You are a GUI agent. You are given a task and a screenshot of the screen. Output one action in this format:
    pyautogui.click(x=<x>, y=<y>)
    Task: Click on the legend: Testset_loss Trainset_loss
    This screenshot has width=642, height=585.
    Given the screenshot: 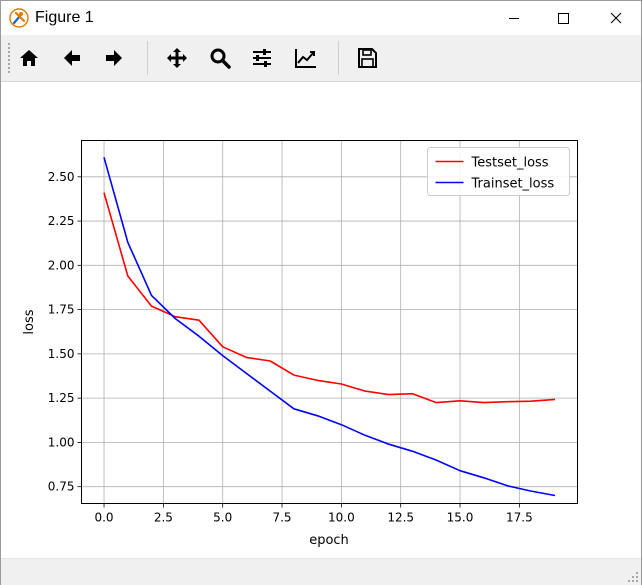 What is the action you would take?
    pyautogui.click(x=498, y=171)
    